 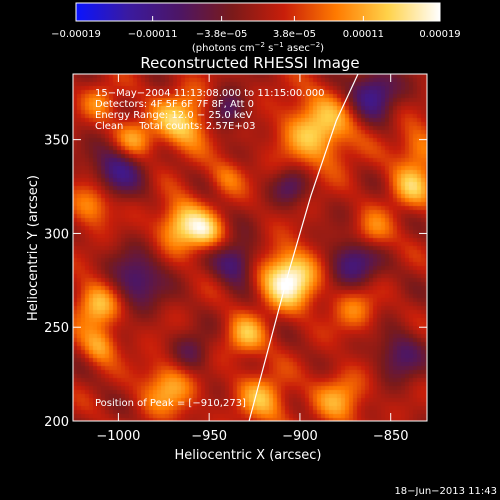 What do you see at coordinates (300, 436) in the screenshot?
I see `x-tick-label: −900` at bounding box center [300, 436].